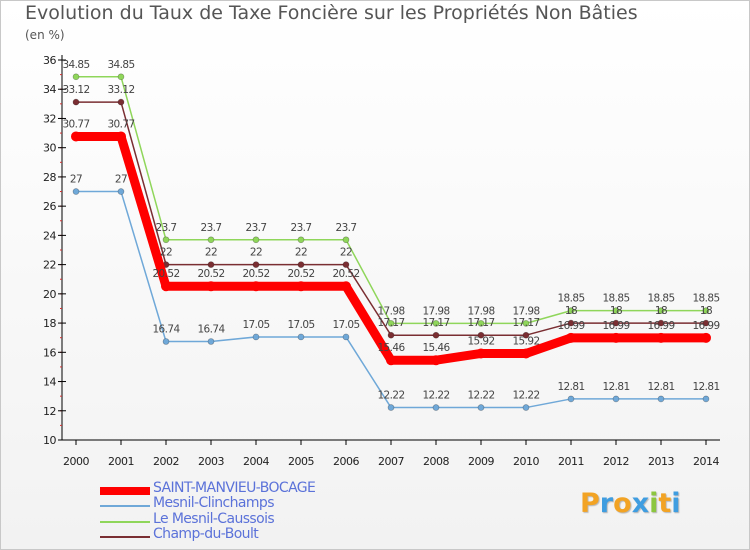 This screenshot has width=750, height=550. What do you see at coordinates (49, 440) in the screenshot?
I see `y-tick-label: 10` at bounding box center [49, 440].